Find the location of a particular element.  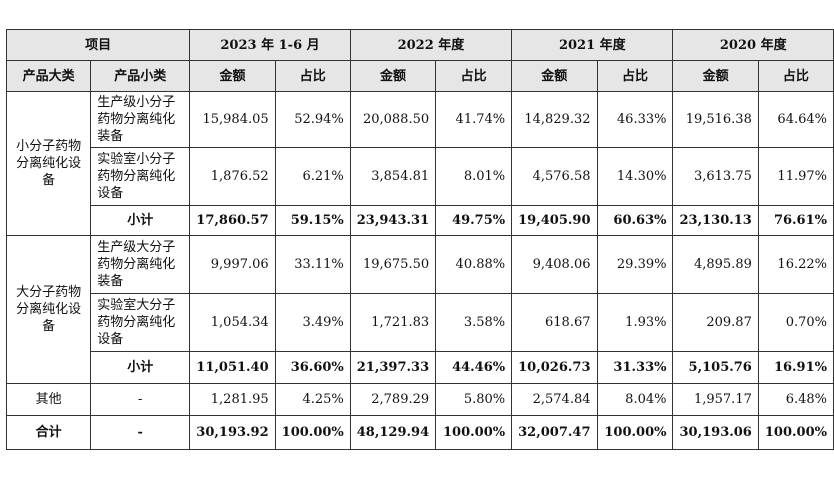

cell-value: 44.46% is located at coordinates (474, 367).